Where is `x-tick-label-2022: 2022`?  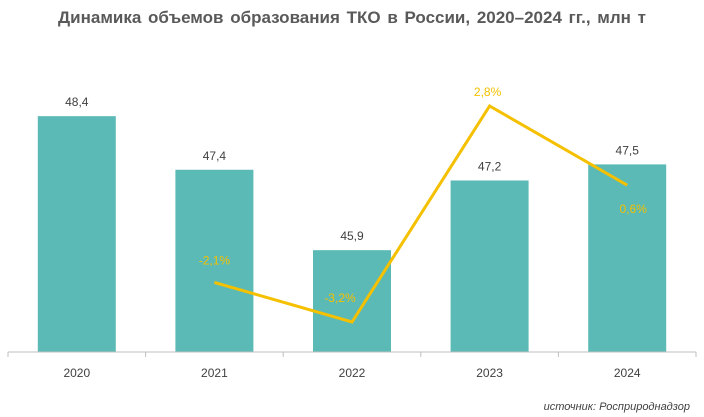
x-tick-label-2022: 2022 is located at coordinates (352, 373).